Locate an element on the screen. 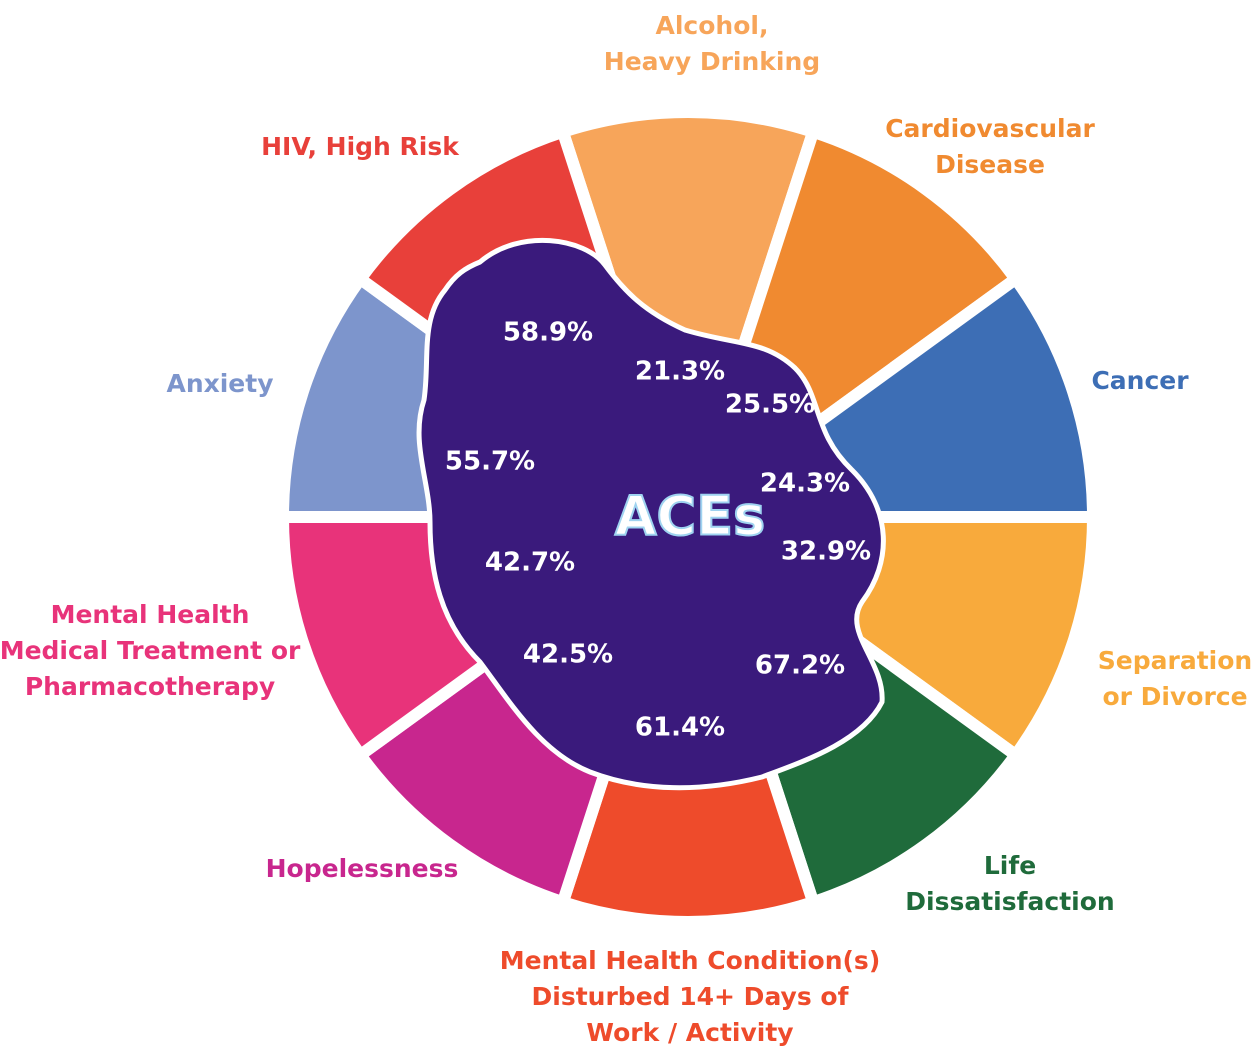 This screenshot has height=1064, width=1260. segment-label: Heavy Drinking is located at coordinates (712, 61).